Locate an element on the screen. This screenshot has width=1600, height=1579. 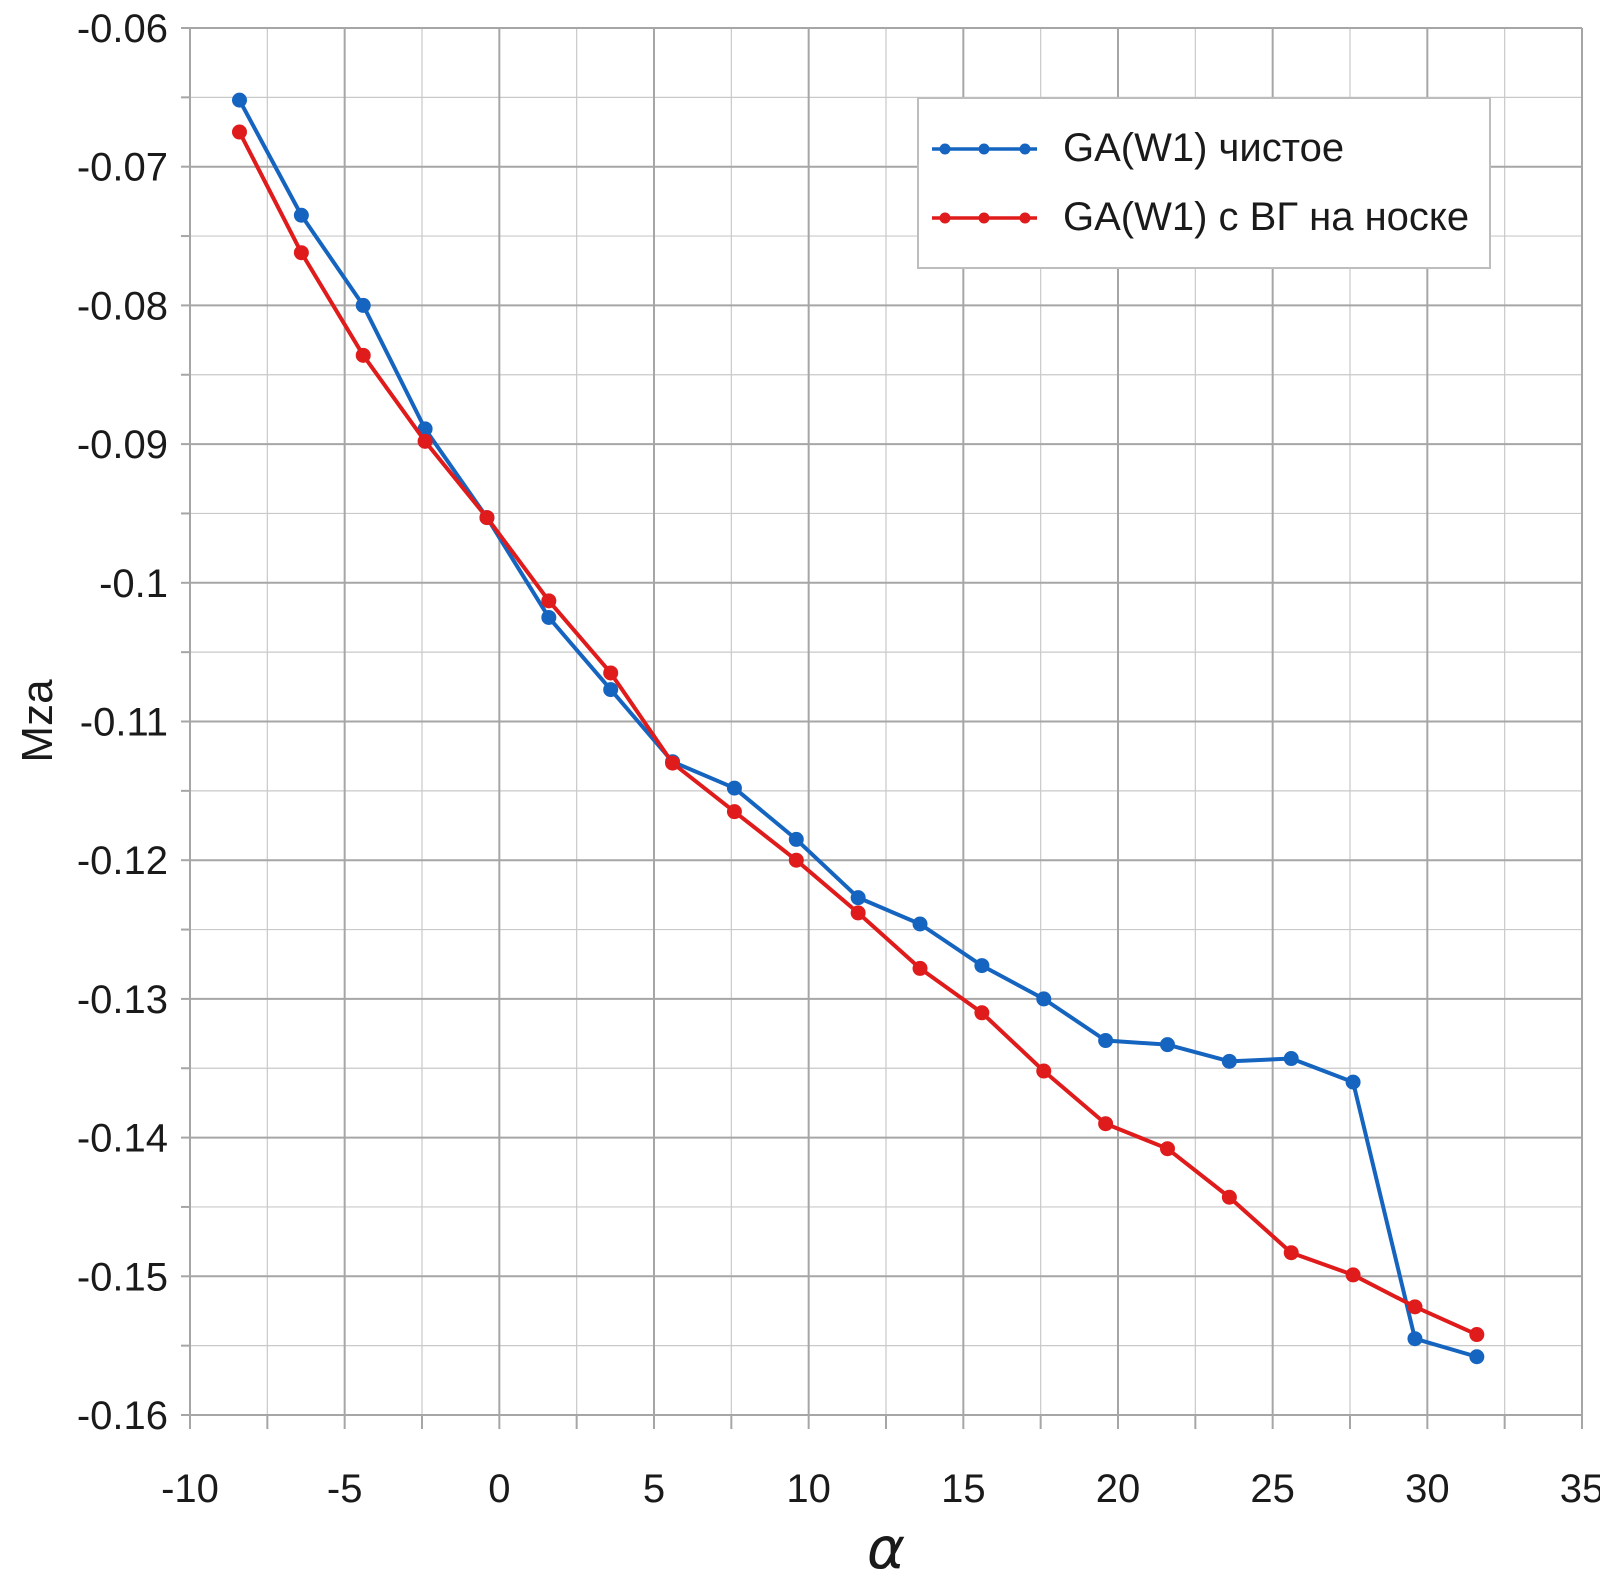
legend-marker-red-icon is located at coordinates (984, 217).